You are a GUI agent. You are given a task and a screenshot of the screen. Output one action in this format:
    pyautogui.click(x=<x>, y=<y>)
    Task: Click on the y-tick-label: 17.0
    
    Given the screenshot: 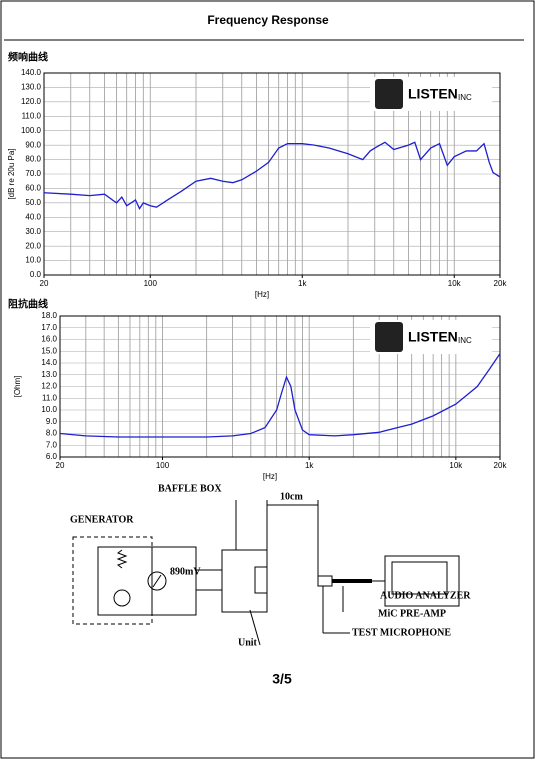 What is the action you would take?
    pyautogui.click(x=49, y=327)
    